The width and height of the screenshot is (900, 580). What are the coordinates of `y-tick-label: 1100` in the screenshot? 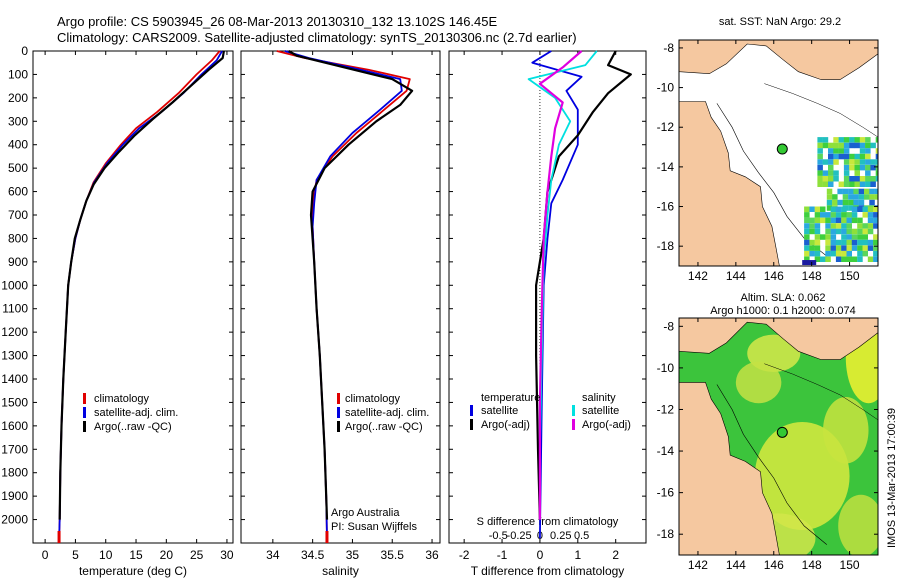 It's located at (15, 309).